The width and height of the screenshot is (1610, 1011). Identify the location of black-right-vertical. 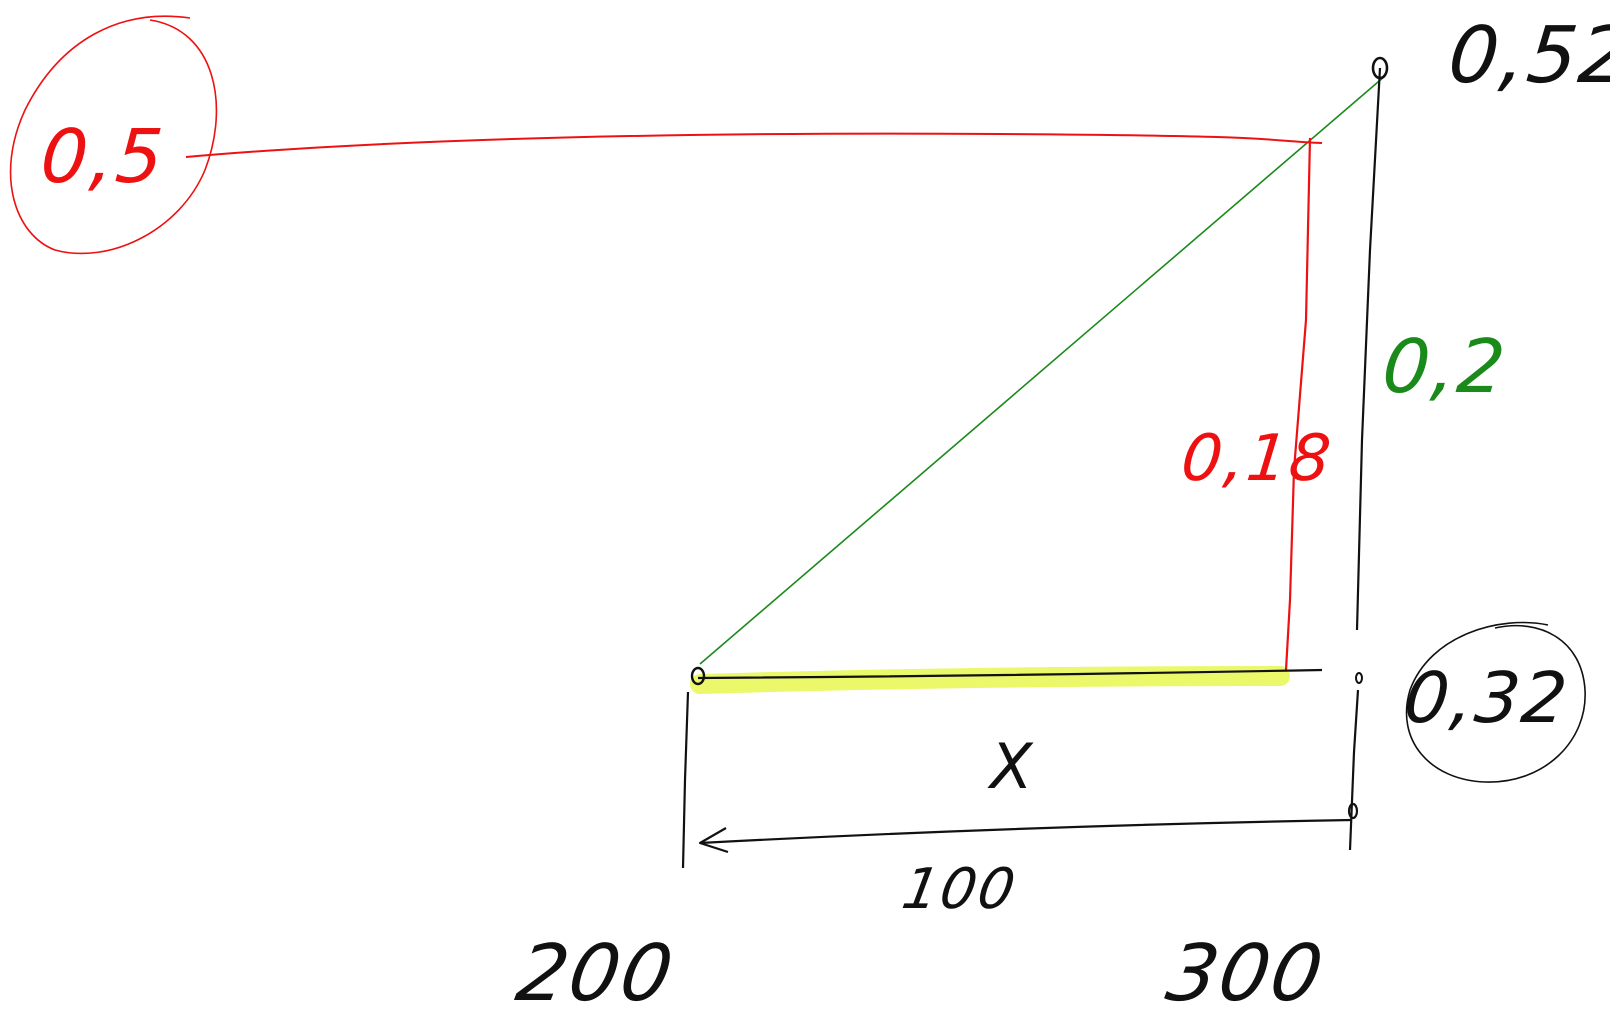
(1368, 349).